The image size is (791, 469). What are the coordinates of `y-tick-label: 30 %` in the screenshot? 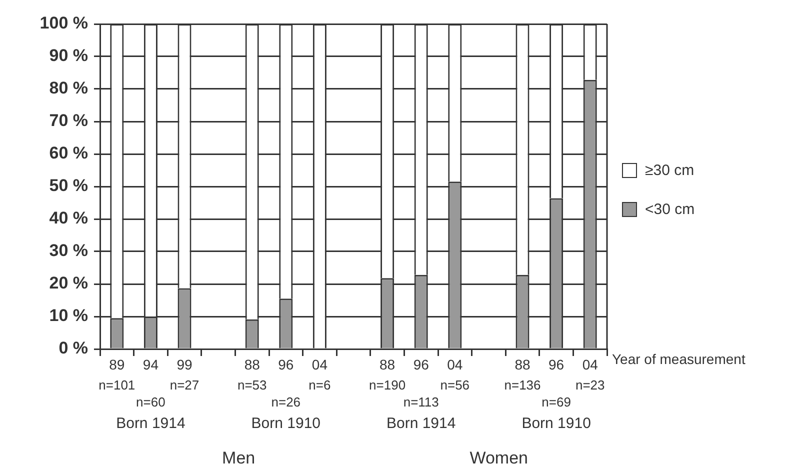 It's located at (68, 250).